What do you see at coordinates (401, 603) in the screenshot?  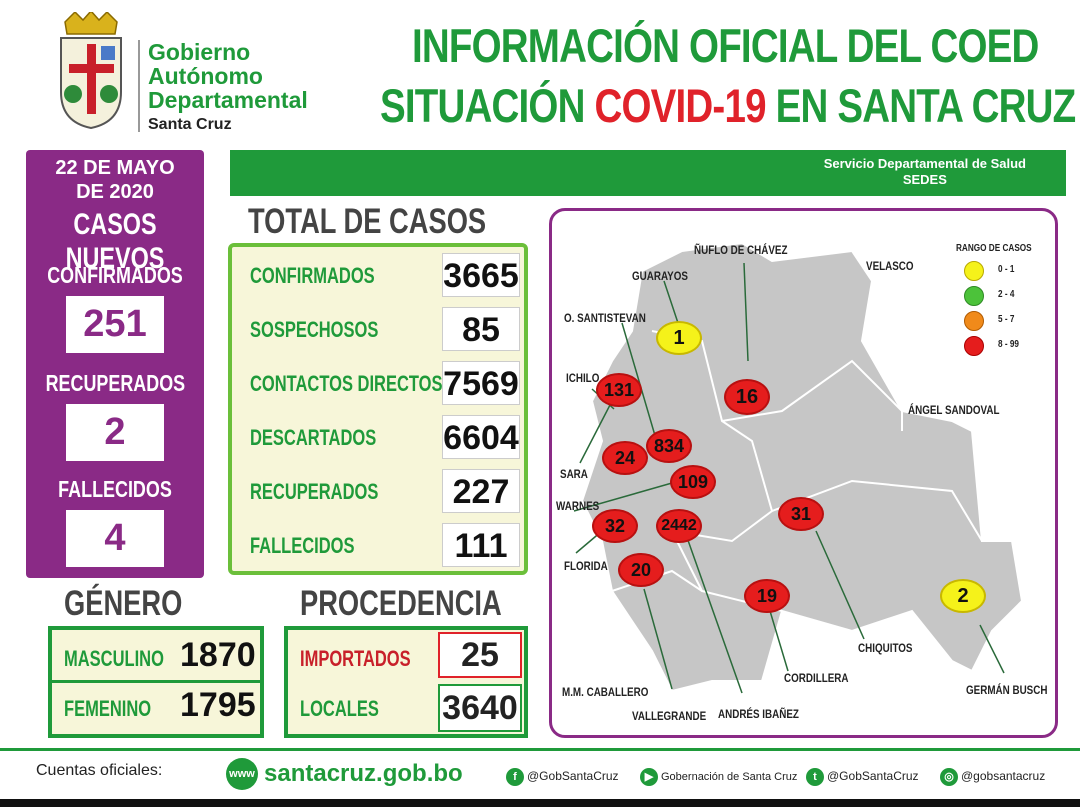 I see `origin-title: PROCEDENCIA` at bounding box center [401, 603].